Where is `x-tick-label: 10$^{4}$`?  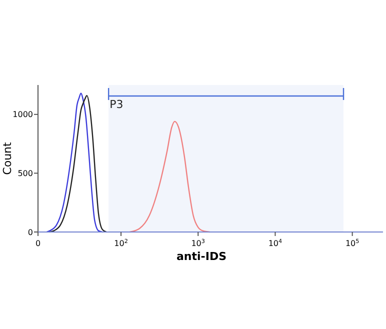 x-tick-label: 10$^{4}$ is located at coordinates (275, 243).